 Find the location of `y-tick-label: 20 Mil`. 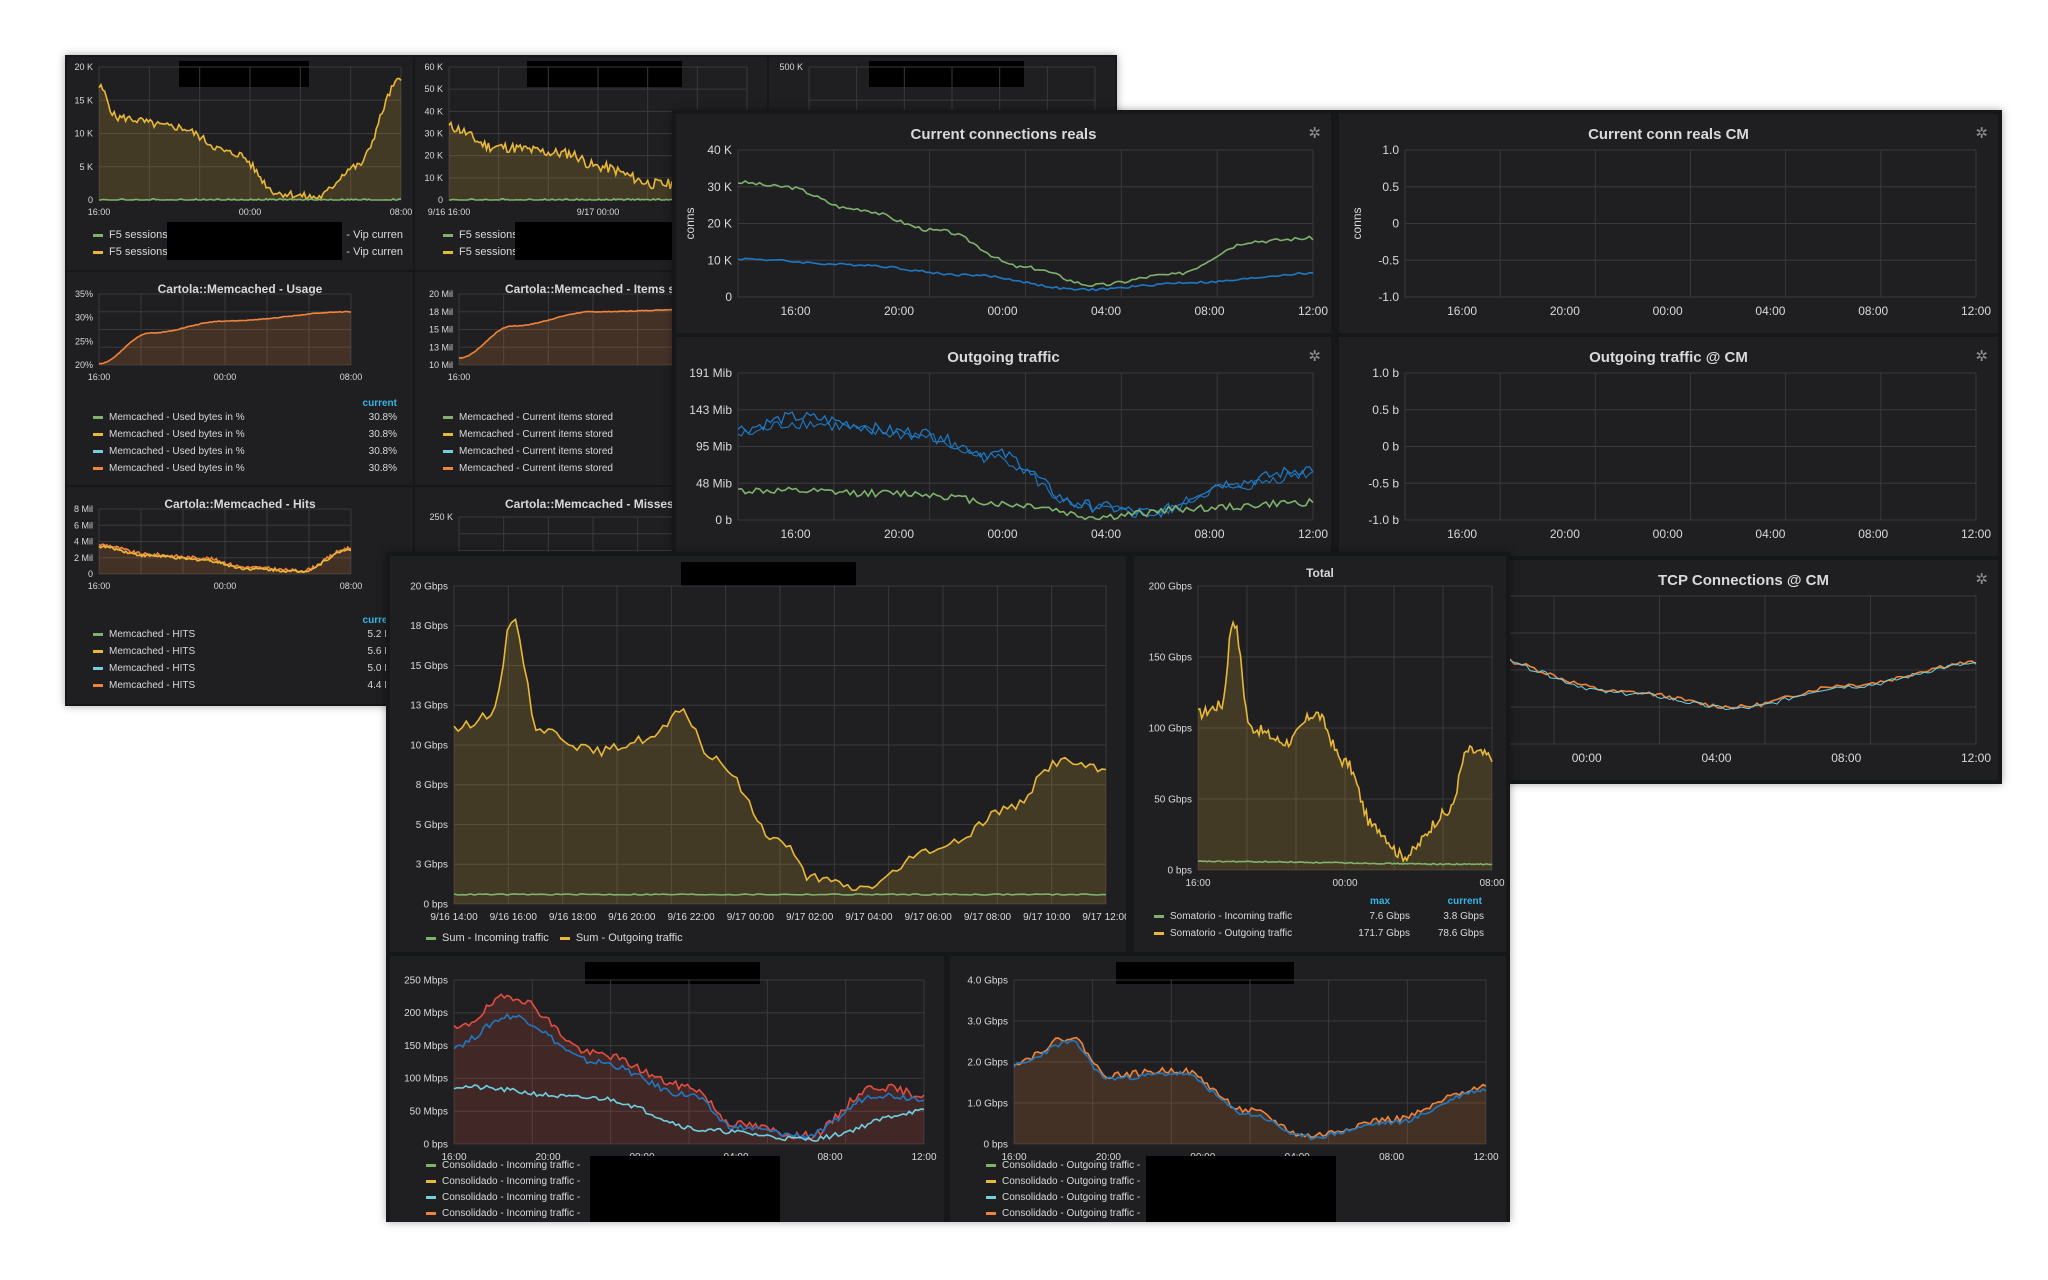

y-tick-label: 20 Mil is located at coordinates (441, 294).